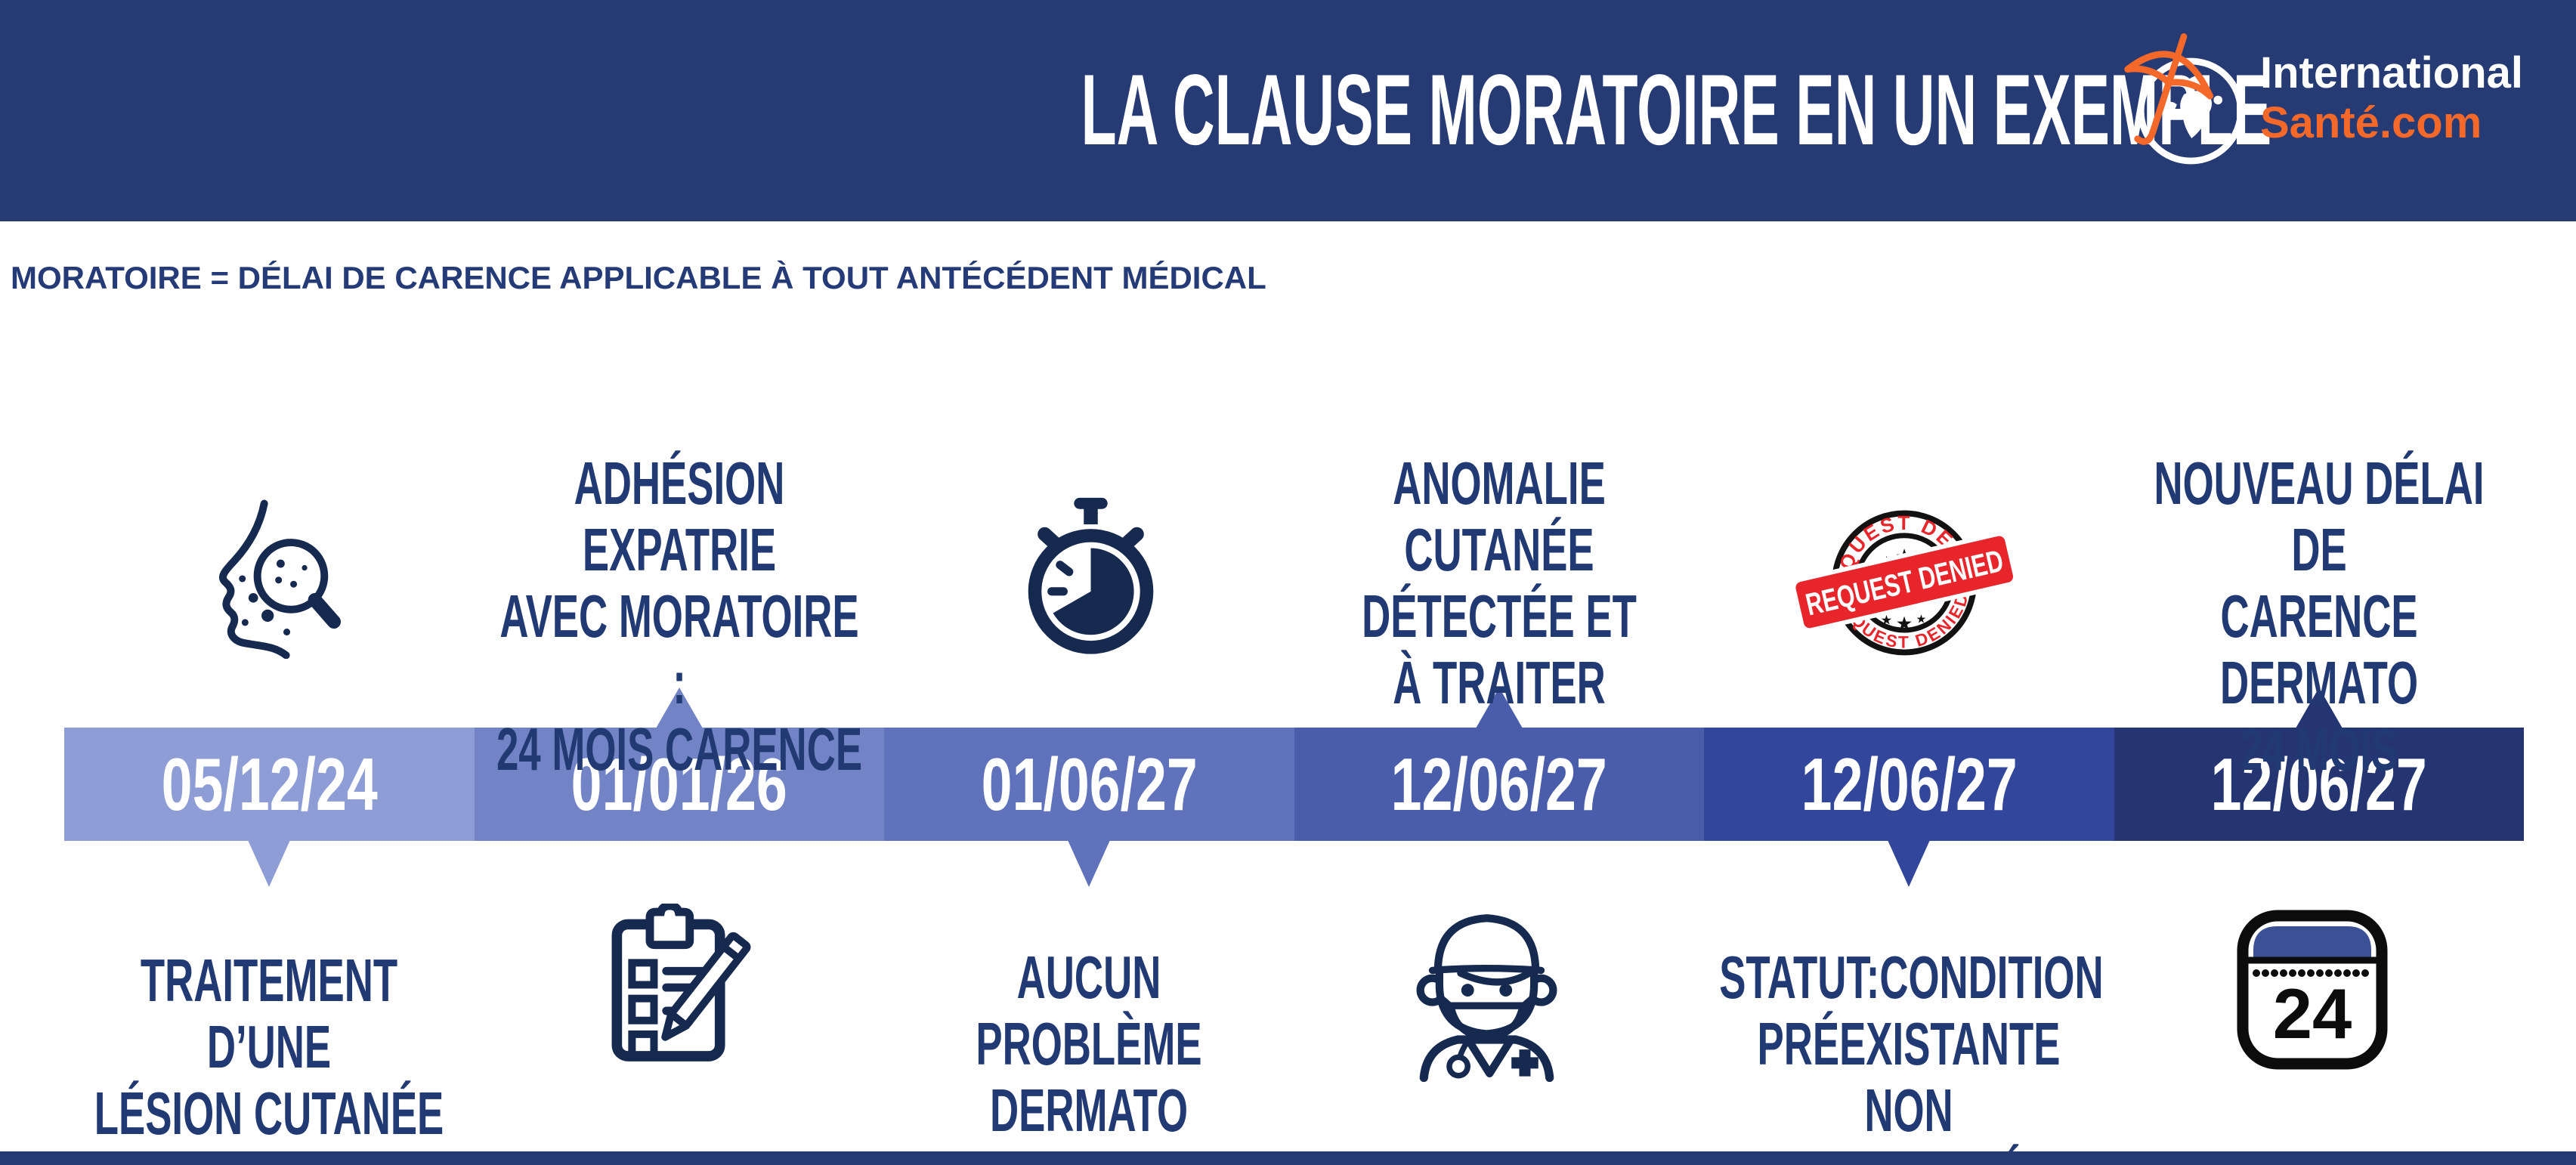 This screenshot has width=2576, height=1165. What do you see at coordinates (679, 516) in the screenshot?
I see `label-line: ADHÉSION EXPATRIE` at bounding box center [679, 516].